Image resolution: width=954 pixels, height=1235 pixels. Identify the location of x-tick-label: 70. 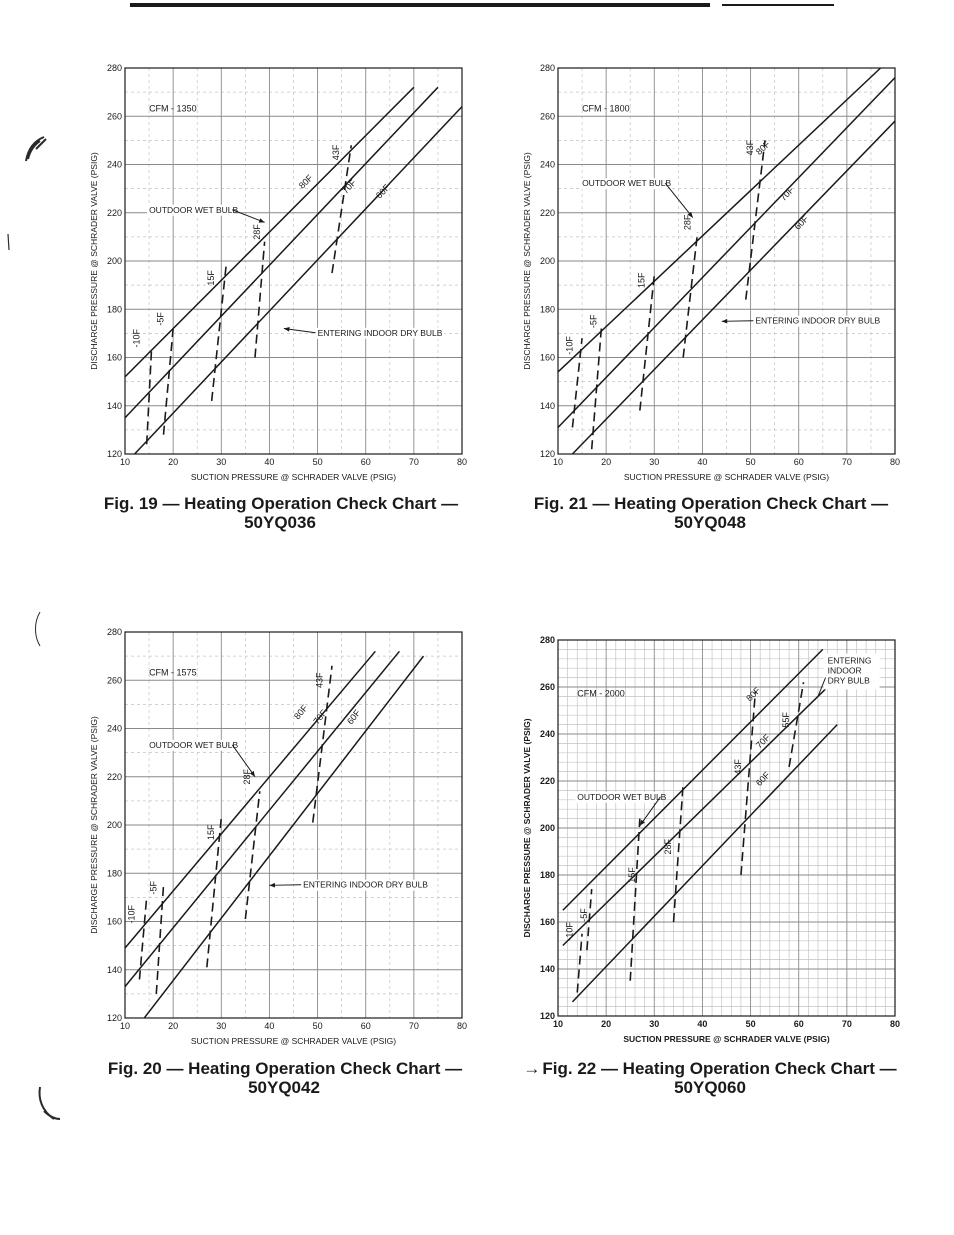
(847, 462).